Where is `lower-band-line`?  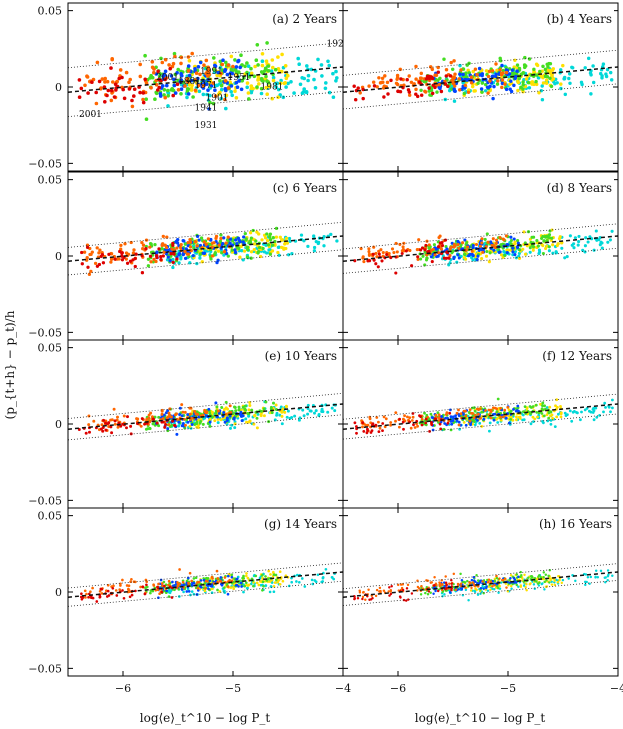 lower-band-line is located at coordinates (480, 426).